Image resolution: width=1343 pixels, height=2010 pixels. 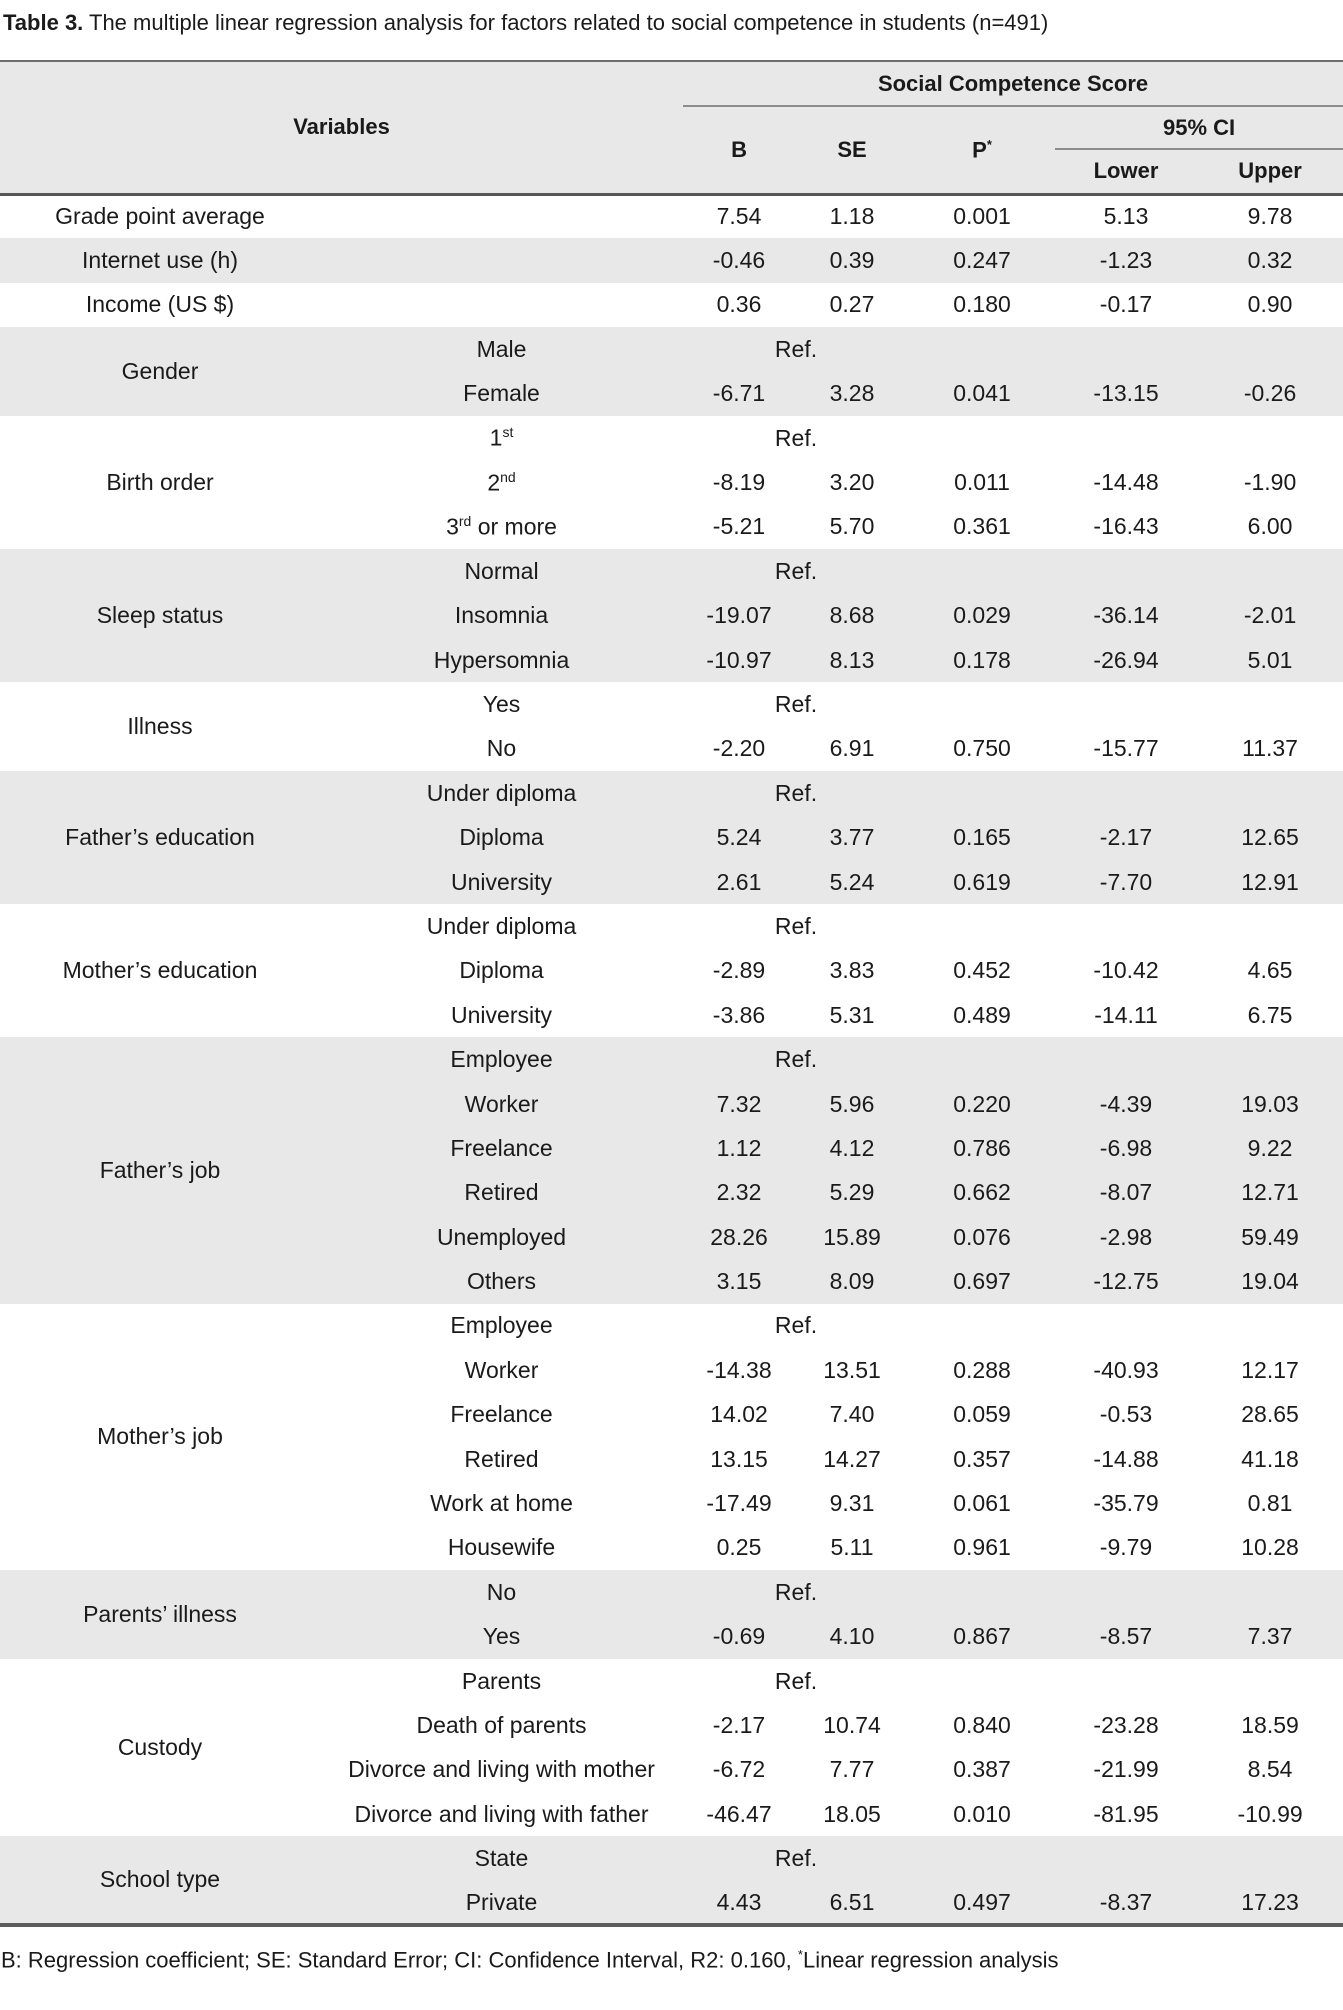 I want to click on table-row: Diploma -2.89 3.83 0.452 -10.42 4.65, so click(x=671, y=971).